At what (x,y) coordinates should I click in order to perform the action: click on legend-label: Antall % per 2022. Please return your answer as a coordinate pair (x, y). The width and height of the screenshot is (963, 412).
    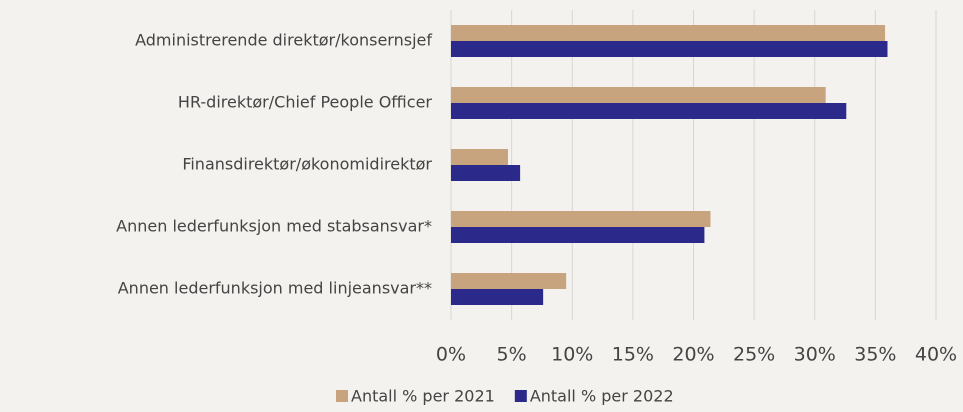
    Looking at the image, I should click on (602, 396).